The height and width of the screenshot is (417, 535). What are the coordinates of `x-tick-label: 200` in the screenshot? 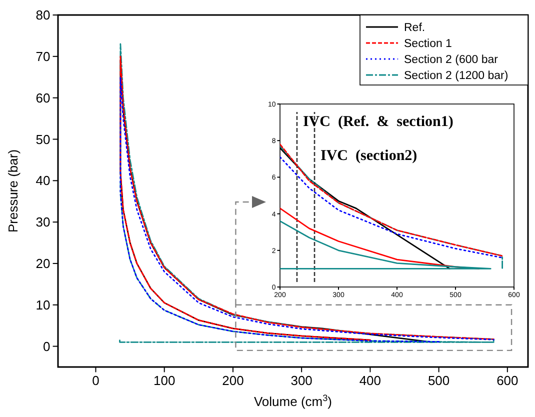 It's located at (233, 380).